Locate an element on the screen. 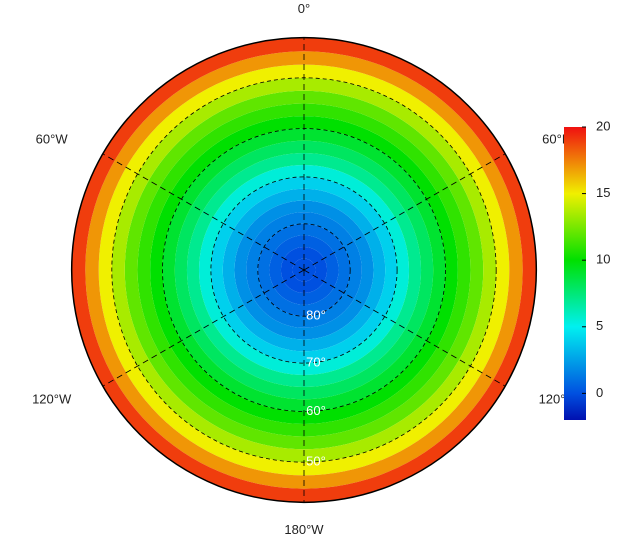 This screenshot has width=625, height=557. meridian-label: 180°W is located at coordinates (304, 529).